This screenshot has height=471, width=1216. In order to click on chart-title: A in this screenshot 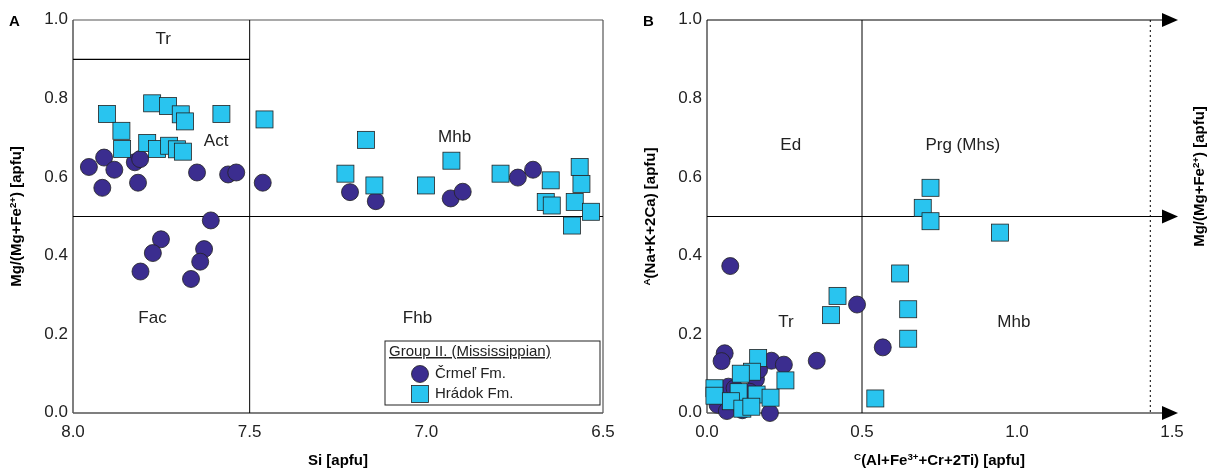, I will do `click(14, 20)`.